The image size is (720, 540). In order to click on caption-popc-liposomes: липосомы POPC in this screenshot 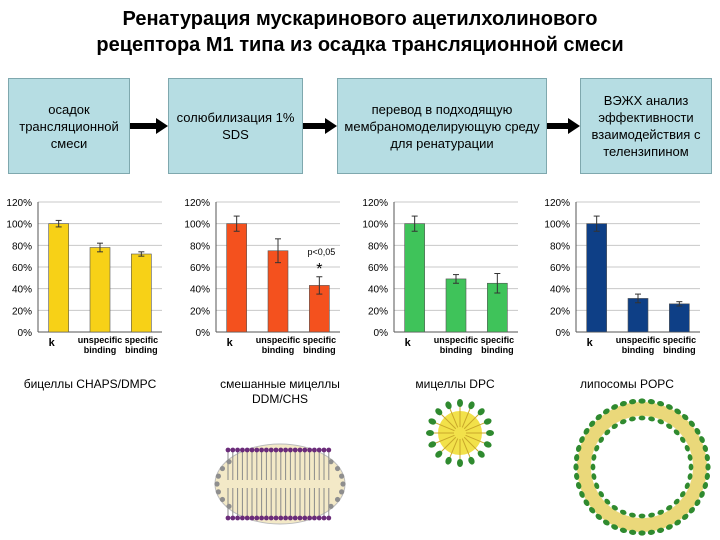, I will do `click(627, 384)`.